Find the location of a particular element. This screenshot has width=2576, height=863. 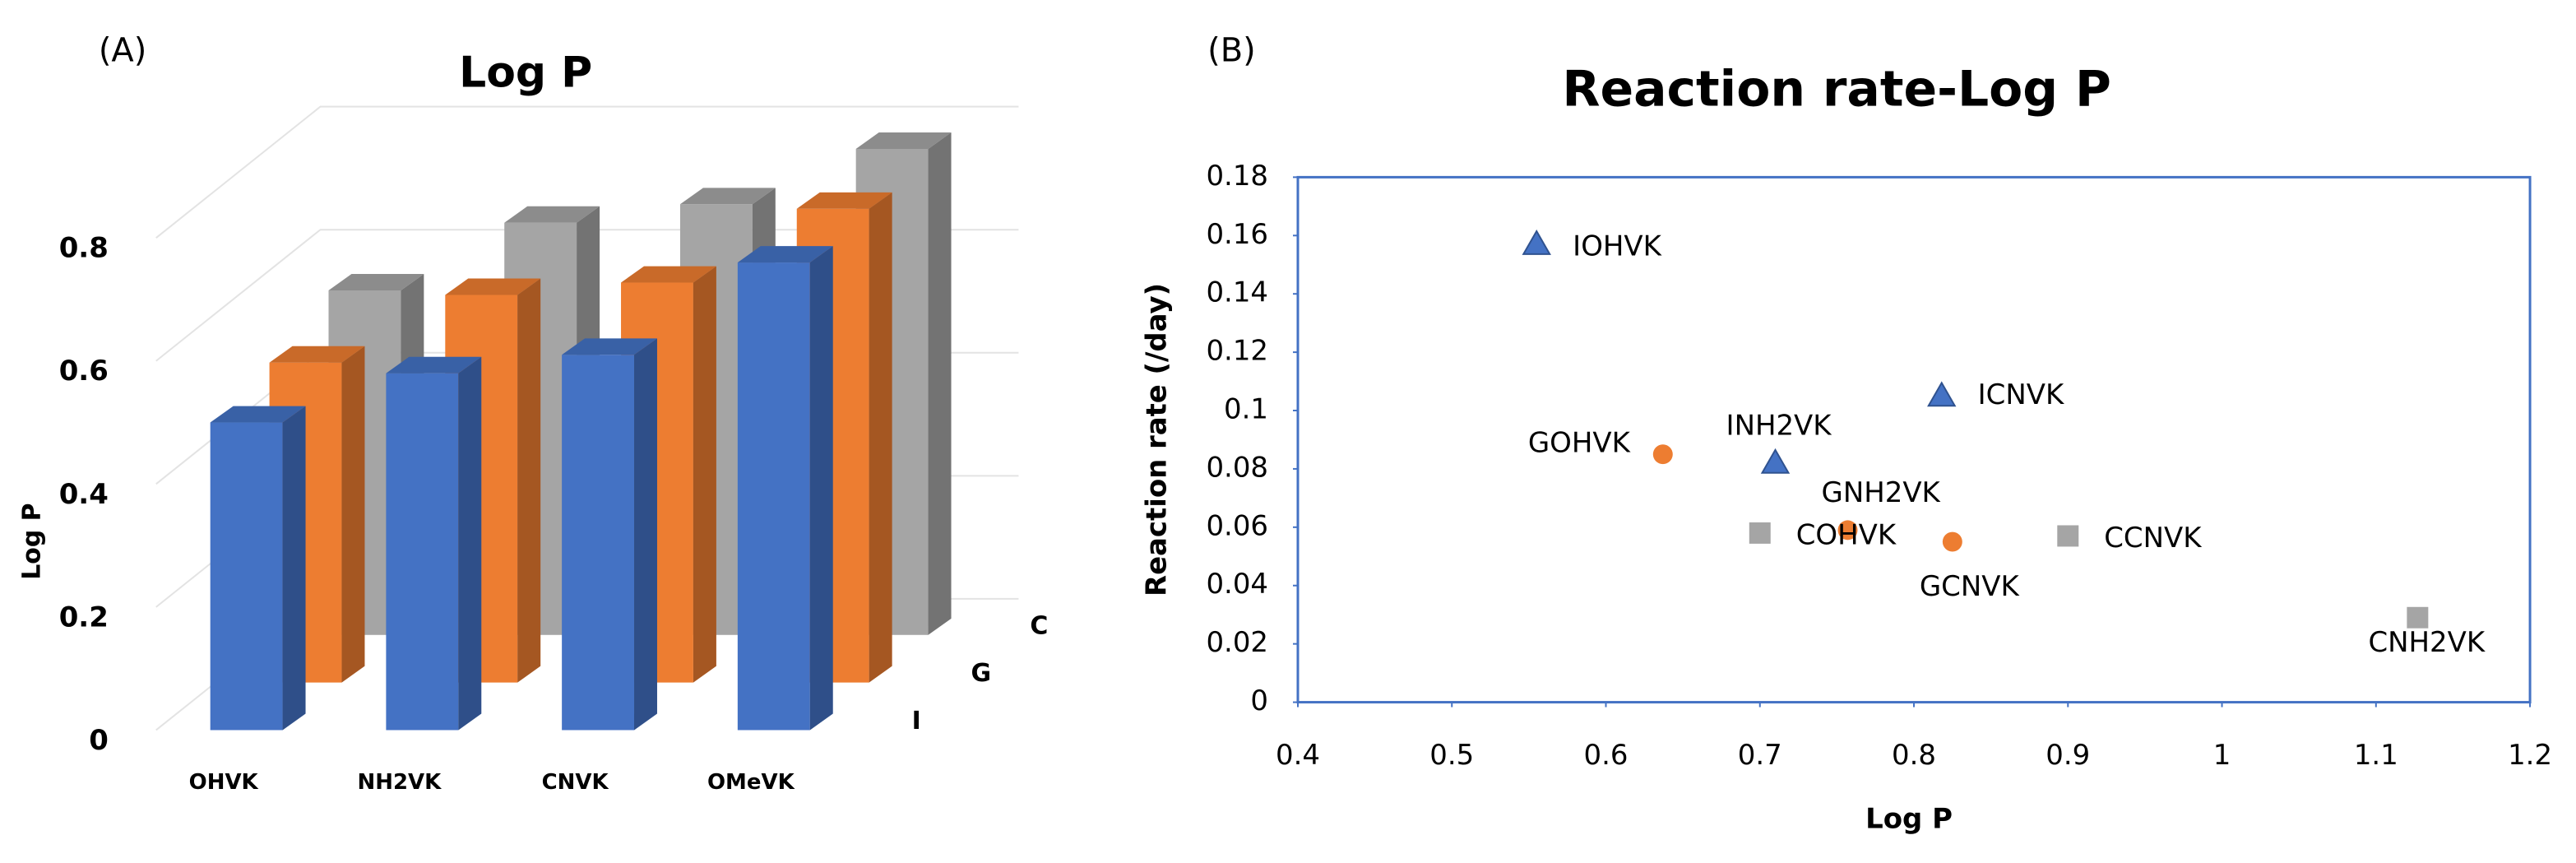

y-tick-label: 0.4 is located at coordinates (84, 494).